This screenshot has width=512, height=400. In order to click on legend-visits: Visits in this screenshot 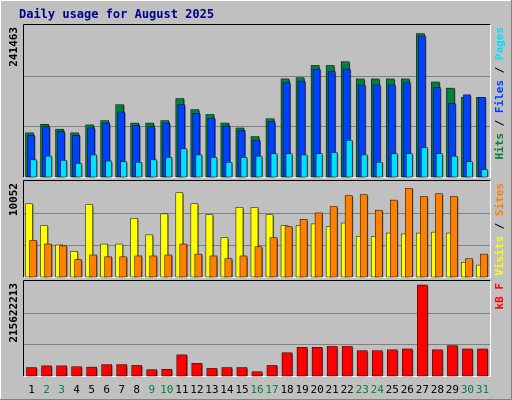, I will do `click(499, 256)`.